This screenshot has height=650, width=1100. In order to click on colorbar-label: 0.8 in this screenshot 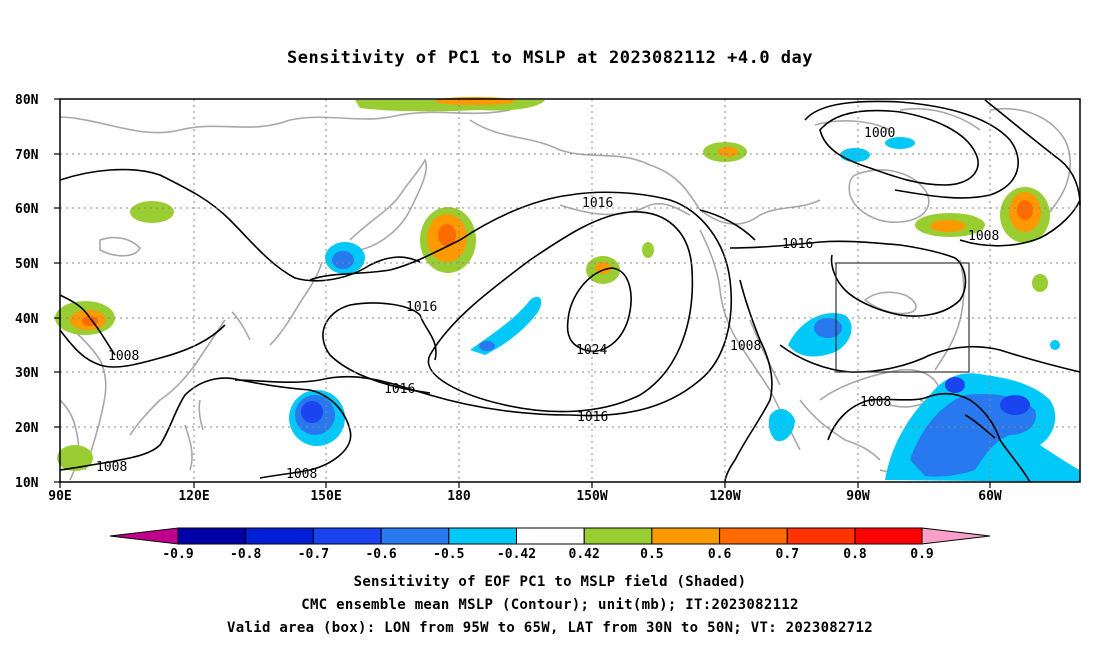, I will do `click(855, 554)`.